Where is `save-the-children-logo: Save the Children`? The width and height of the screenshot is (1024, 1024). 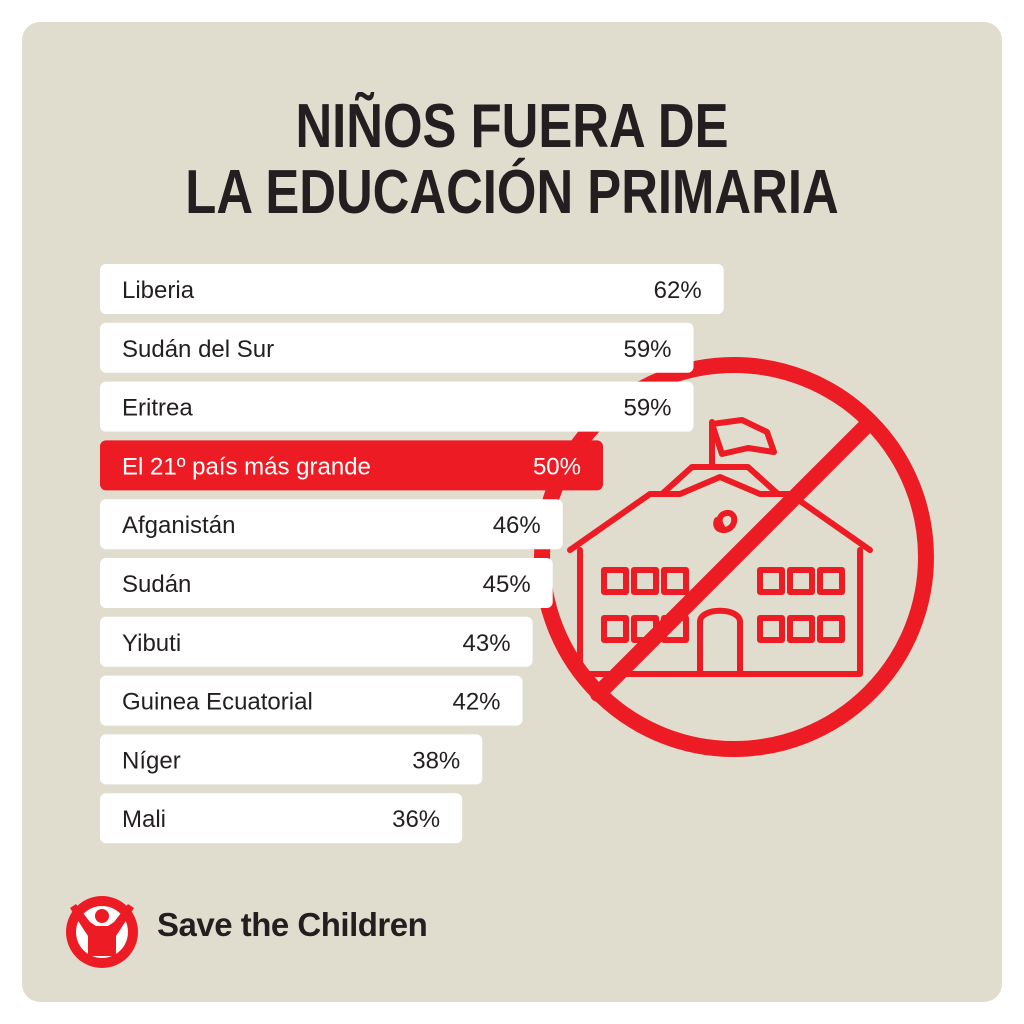 save-the-children-logo: Save the Children is located at coordinates (272, 929).